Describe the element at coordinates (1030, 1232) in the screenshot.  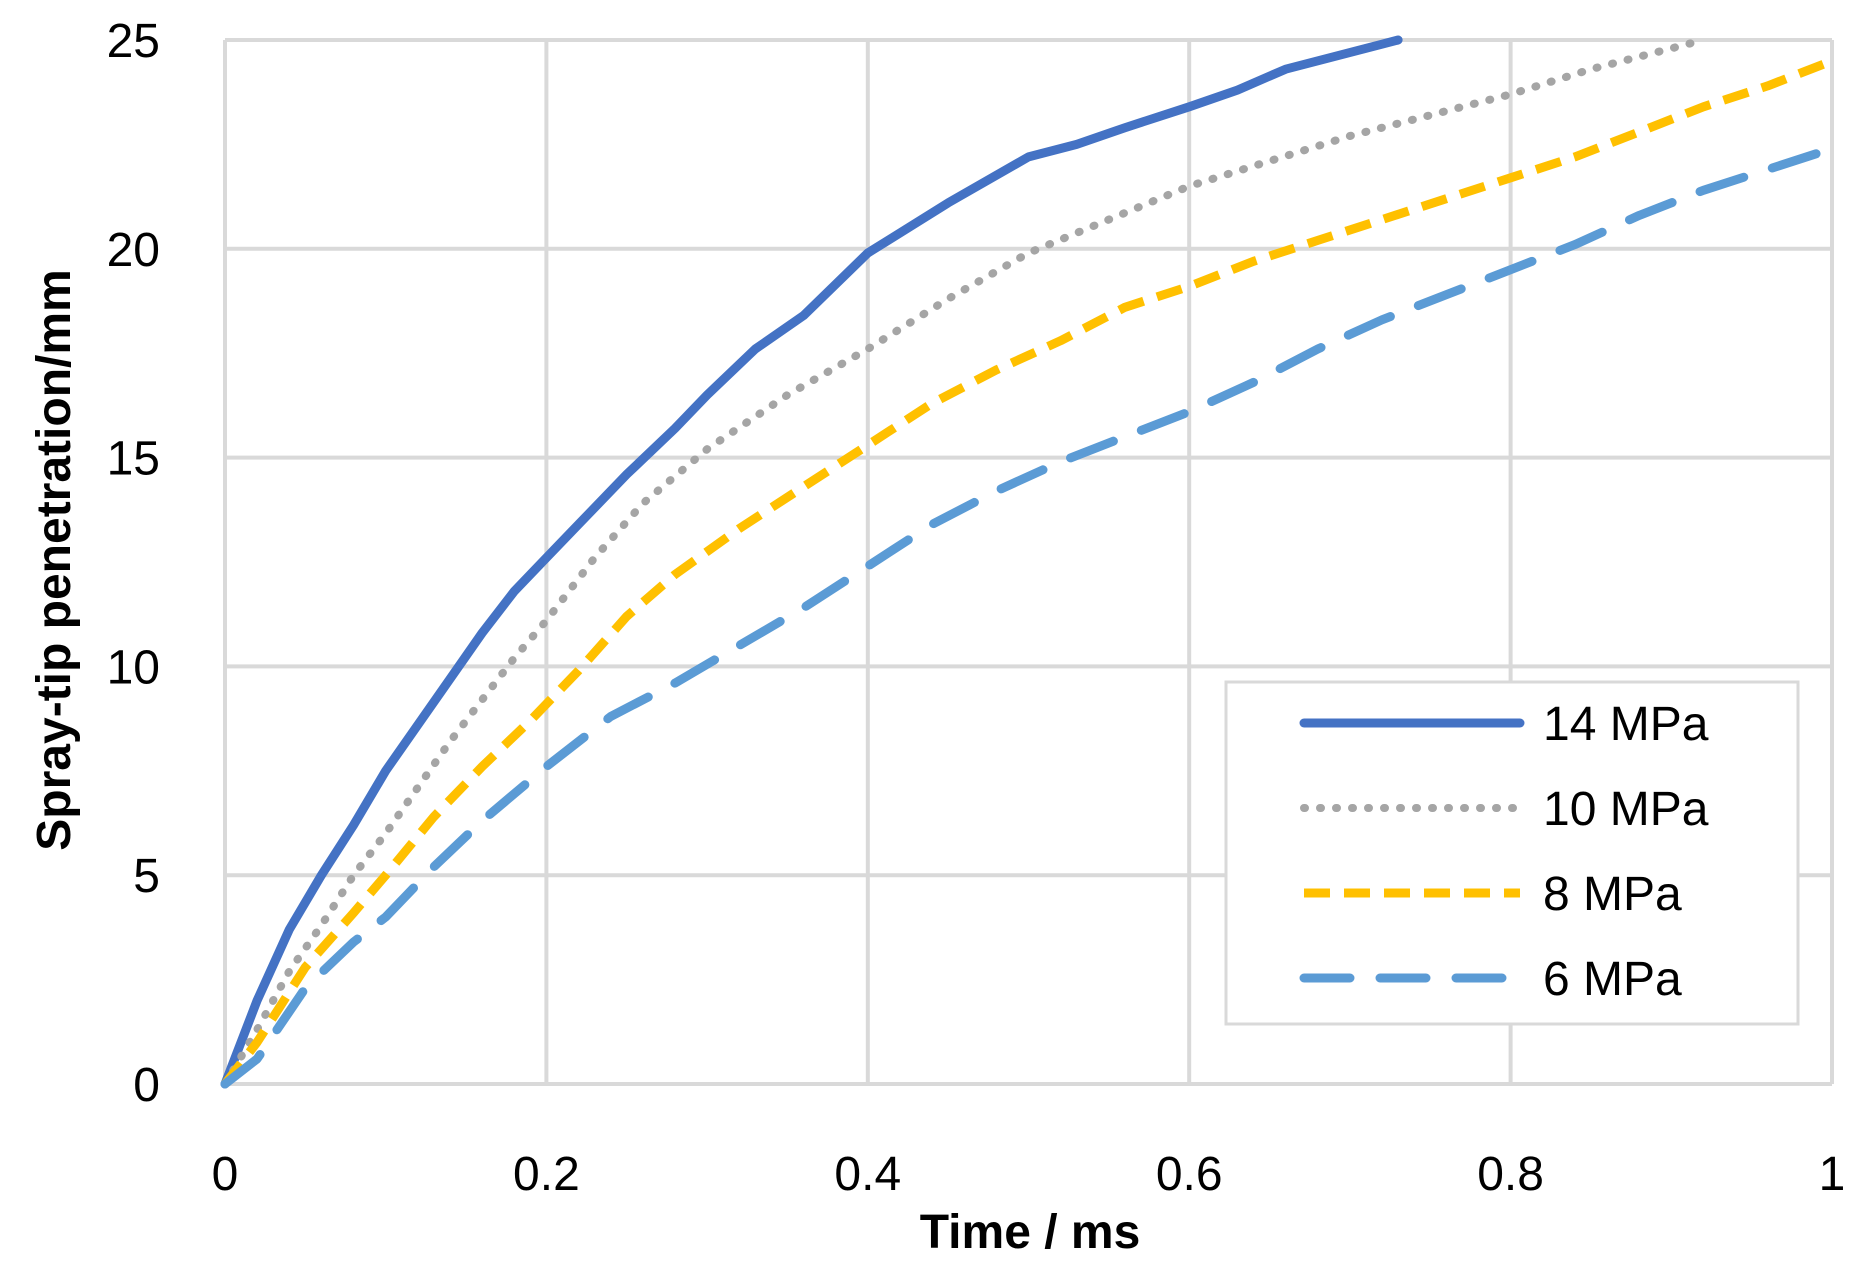
I see `x-axis-title: Time / ms` at that location.